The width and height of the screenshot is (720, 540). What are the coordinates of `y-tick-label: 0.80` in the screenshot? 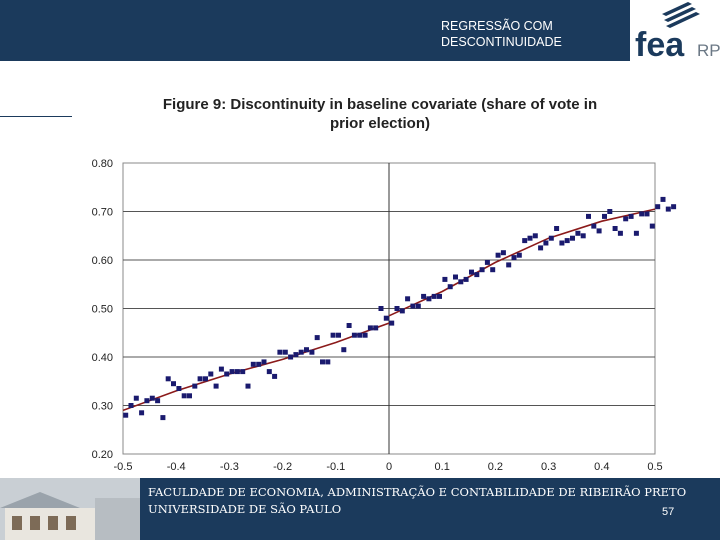 It's located at (102, 164).